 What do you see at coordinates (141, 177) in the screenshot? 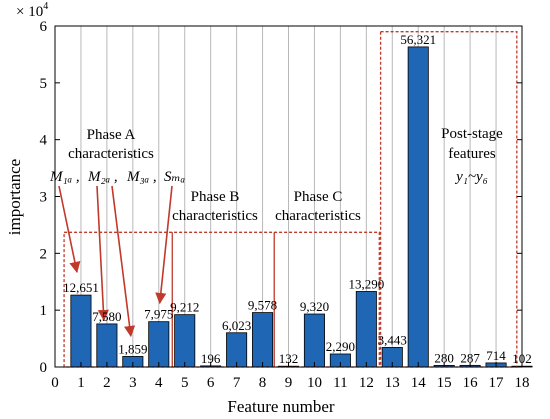
I see `m3a-label: M₃ₐ ,` at bounding box center [141, 177].